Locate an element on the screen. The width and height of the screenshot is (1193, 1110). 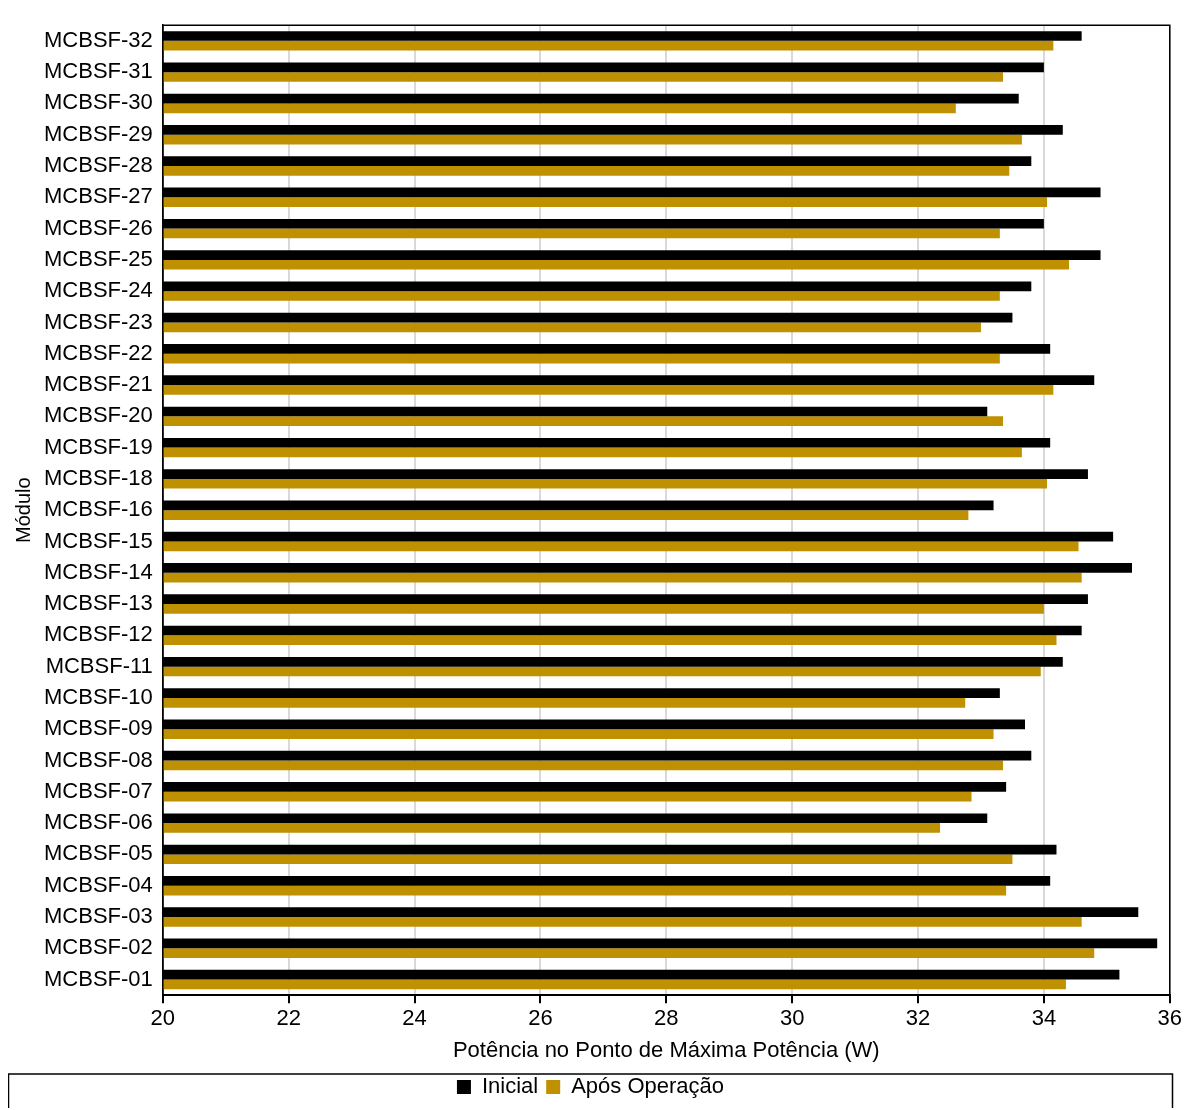
y-tick-label: MCBSF-25 is located at coordinates (98, 258).